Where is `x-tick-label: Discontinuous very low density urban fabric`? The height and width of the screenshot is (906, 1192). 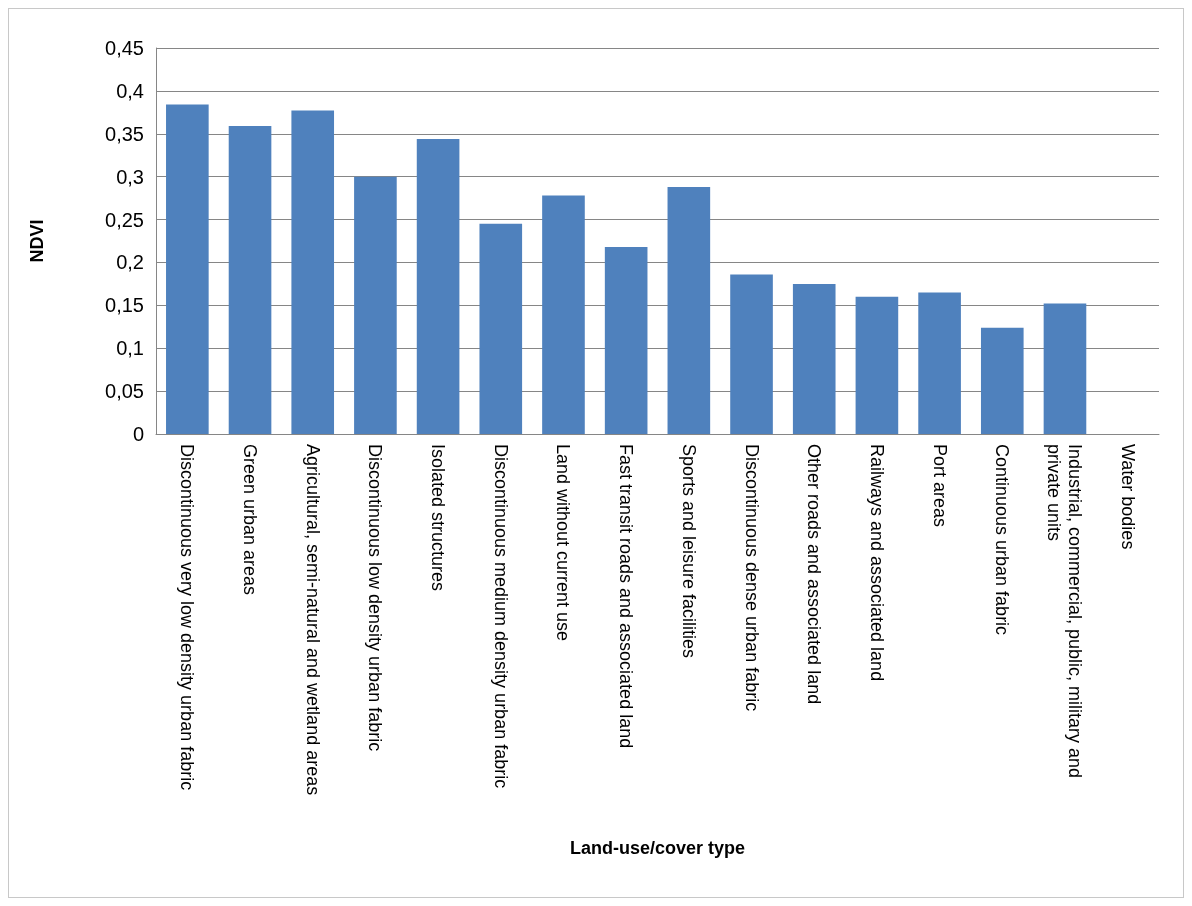
x-tick-label: Discontinuous very low density urban fabric is located at coordinates (187, 617).